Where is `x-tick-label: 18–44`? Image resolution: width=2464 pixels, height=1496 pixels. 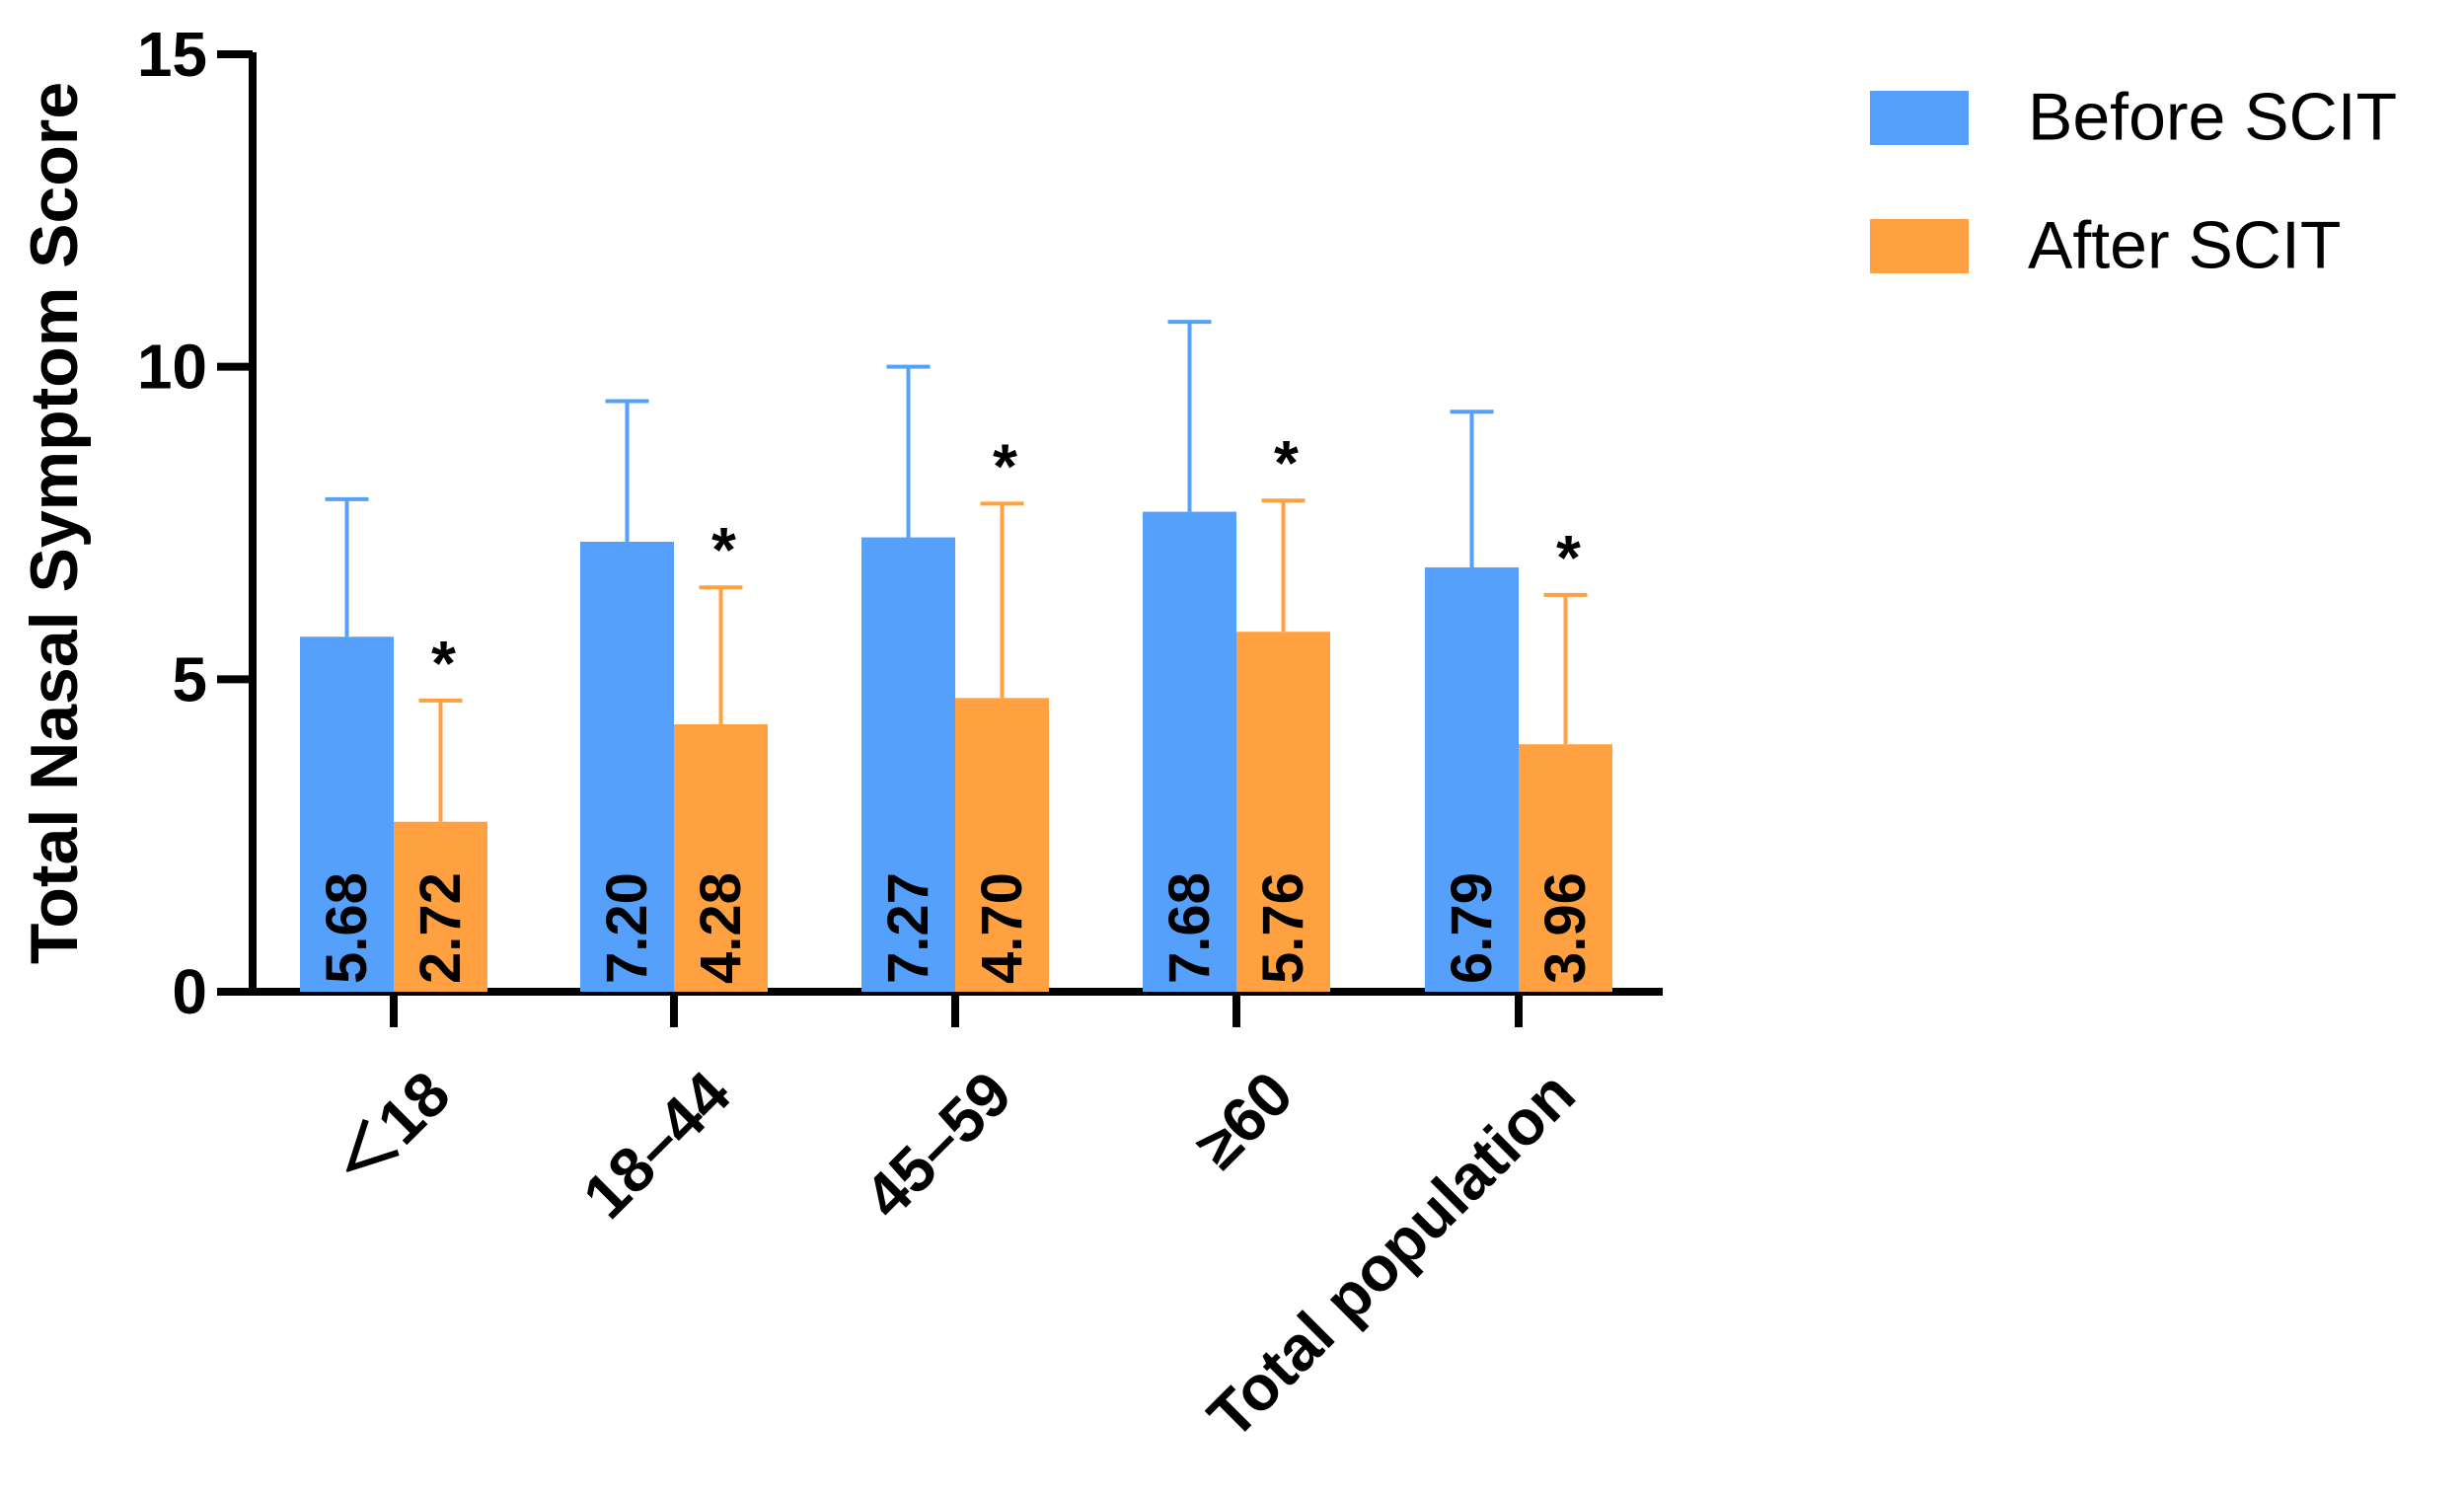 x-tick-label: 18–44 is located at coordinates (657, 1146).